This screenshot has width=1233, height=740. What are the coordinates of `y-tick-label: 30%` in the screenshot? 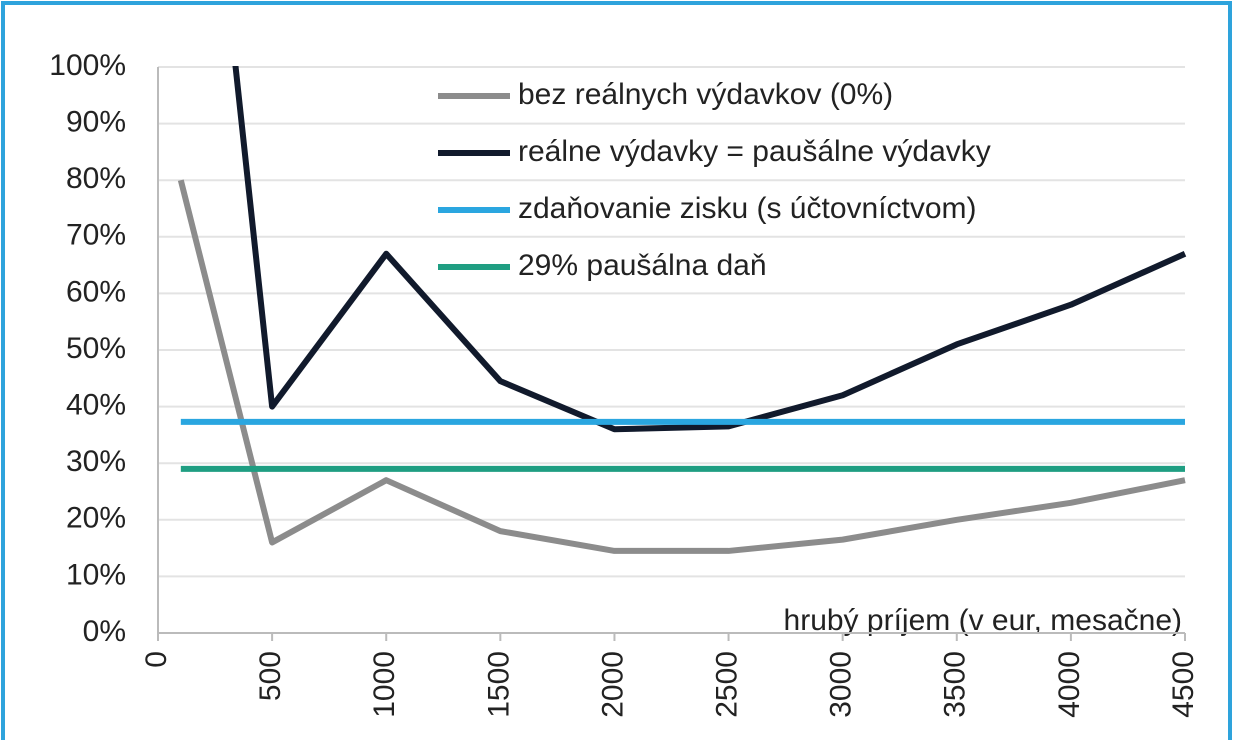 It's located at (96, 461).